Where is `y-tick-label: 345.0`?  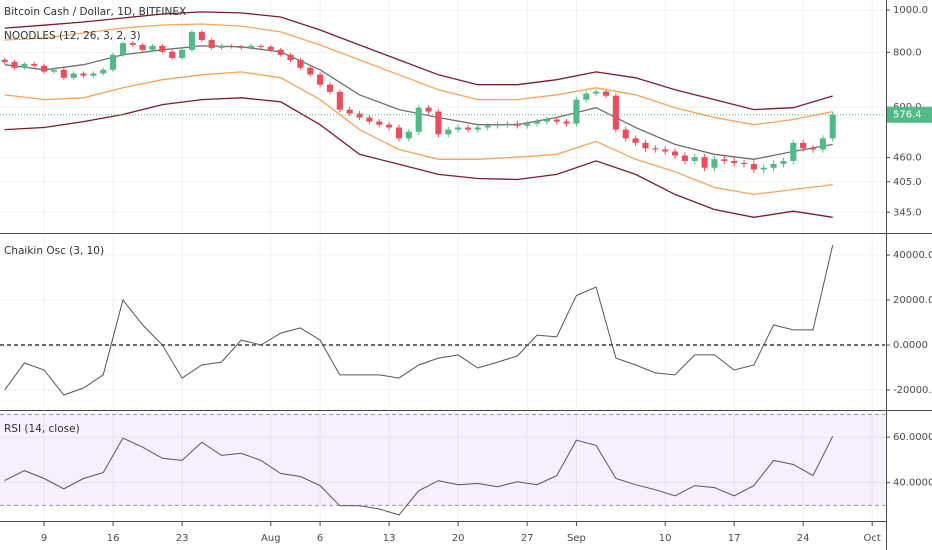 y-tick-label: 345.0 is located at coordinates (907, 212).